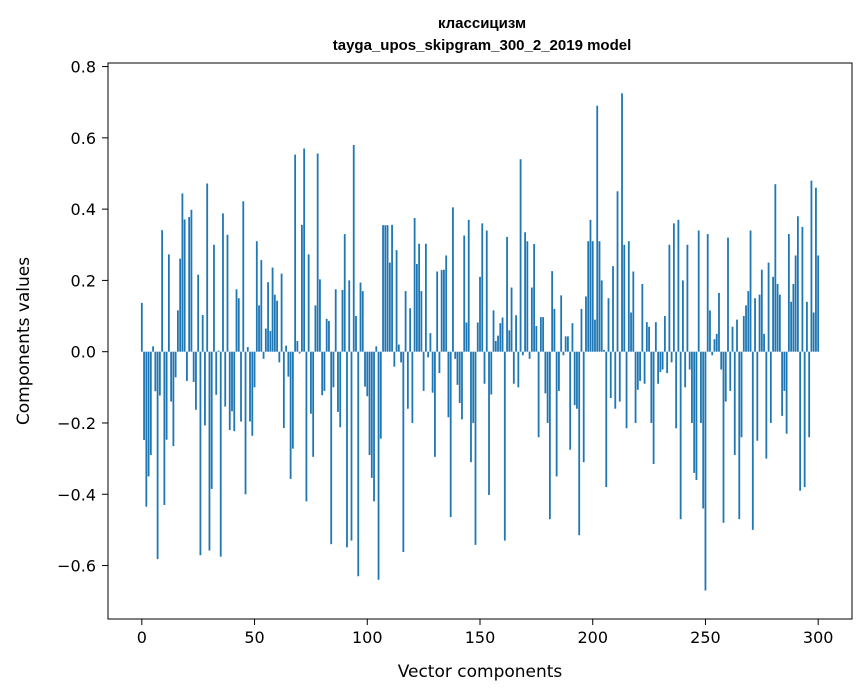 The height and width of the screenshot is (696, 867). I want to click on y-tick-label: 0.0, so click(83, 352).